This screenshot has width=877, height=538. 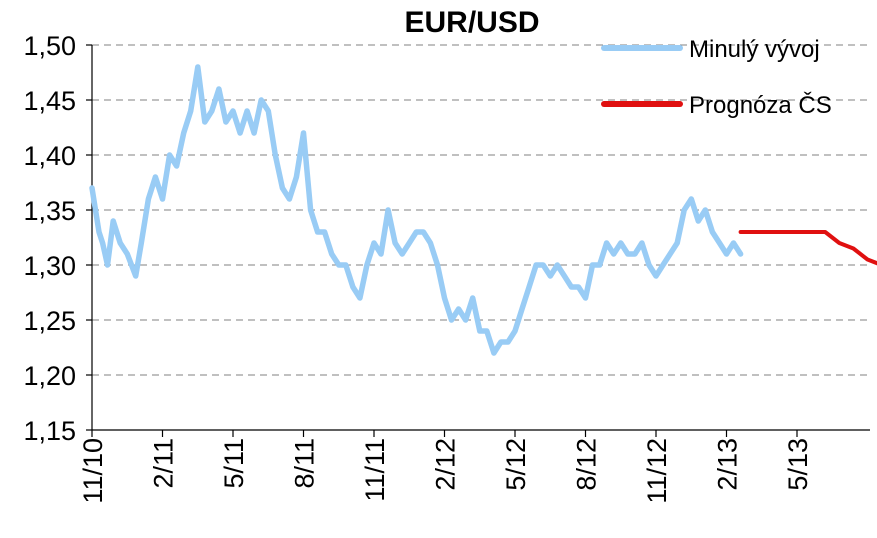 What do you see at coordinates (49, 376) in the screenshot?
I see `y-tick-label: 1,20` at bounding box center [49, 376].